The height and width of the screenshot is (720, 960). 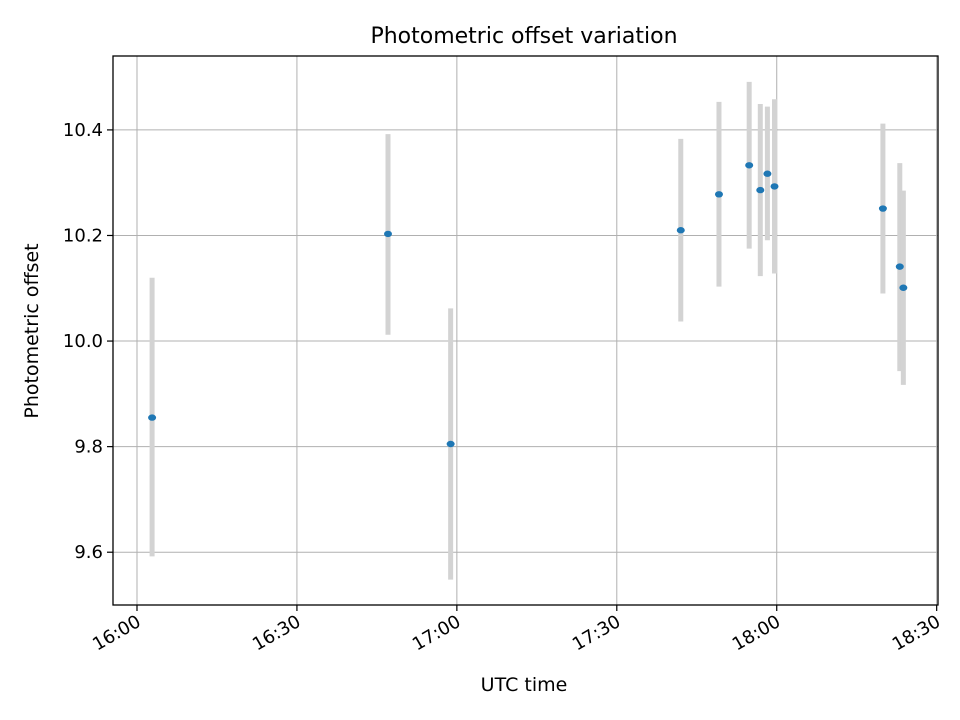 I want to click on x-tick-label: 17:00, so click(x=436, y=633).